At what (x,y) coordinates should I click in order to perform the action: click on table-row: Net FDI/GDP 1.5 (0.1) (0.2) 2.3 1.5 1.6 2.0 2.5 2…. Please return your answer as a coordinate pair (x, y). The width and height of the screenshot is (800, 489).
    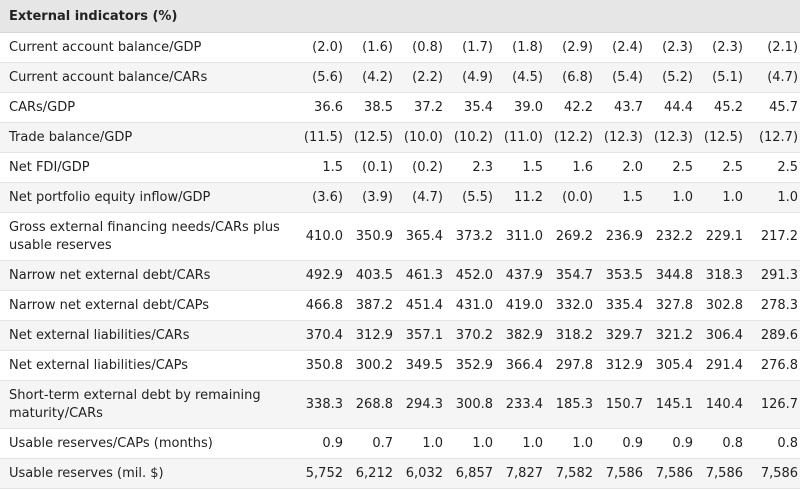
    Looking at the image, I should click on (400, 167).